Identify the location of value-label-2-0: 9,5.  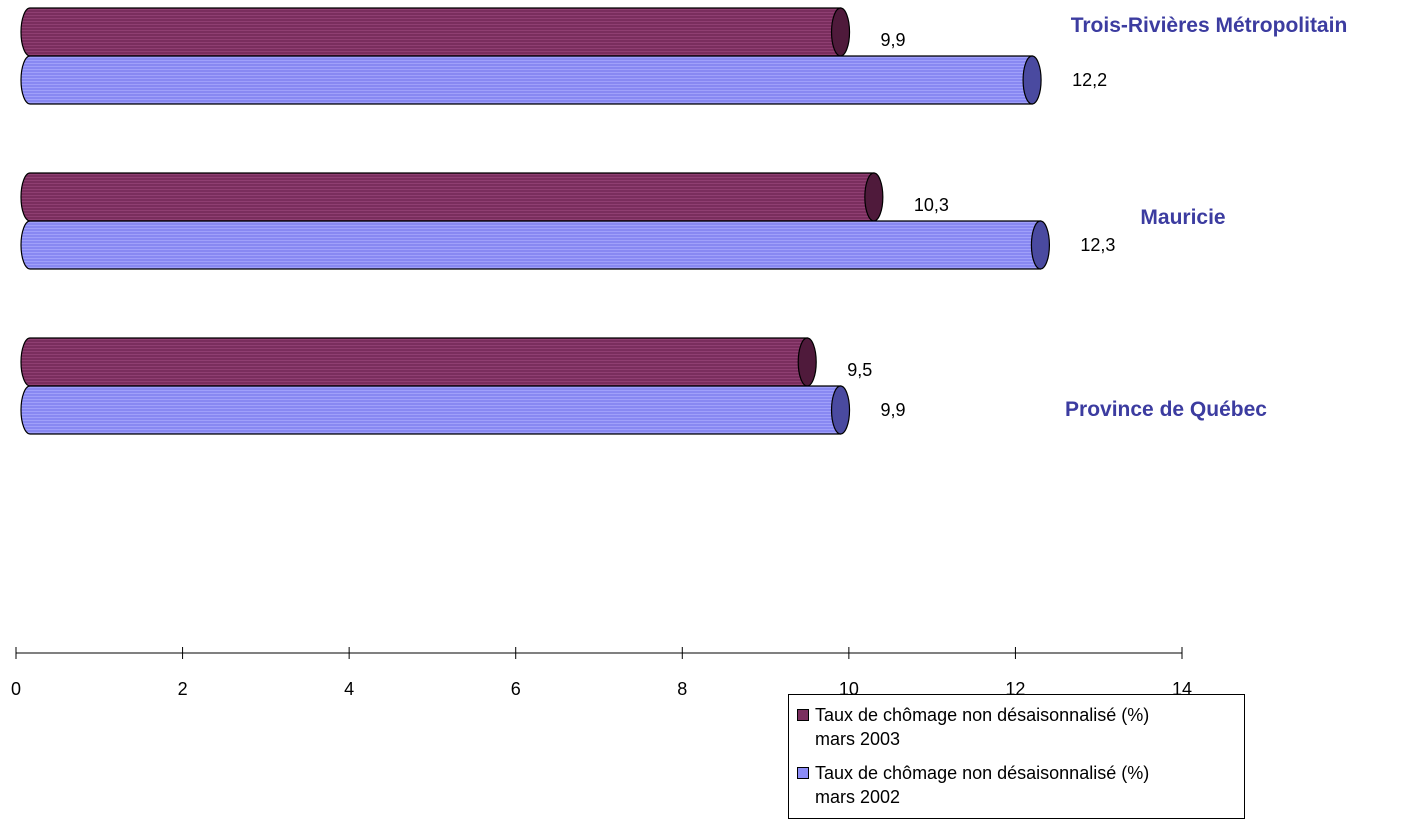
(859, 370).